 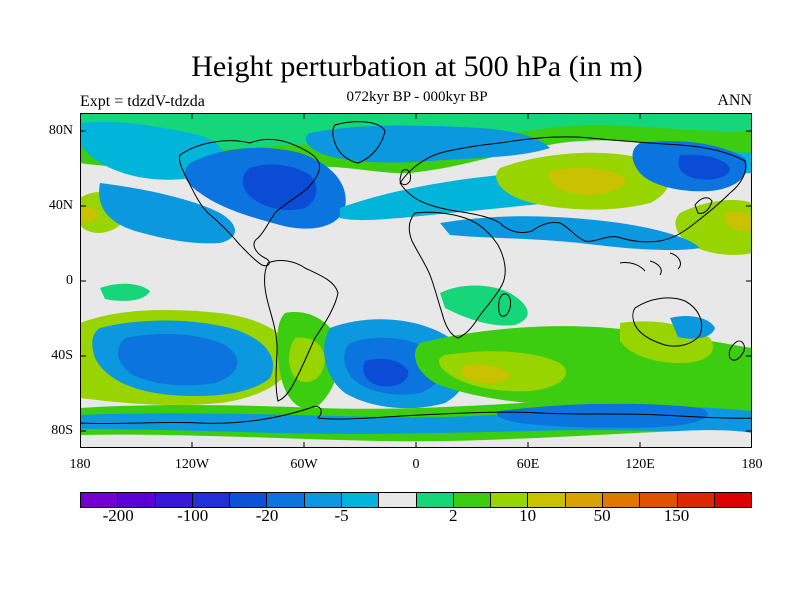 What do you see at coordinates (703, 205) in the screenshot?
I see `coast-japan` at bounding box center [703, 205].